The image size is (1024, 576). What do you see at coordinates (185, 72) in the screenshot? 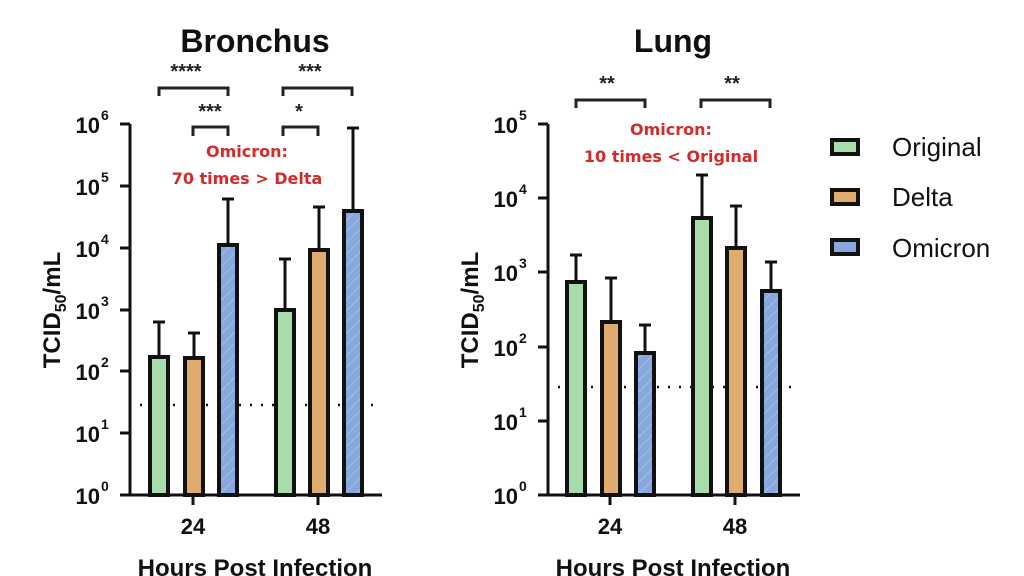
I see `significance-label: ****` at bounding box center [185, 72].